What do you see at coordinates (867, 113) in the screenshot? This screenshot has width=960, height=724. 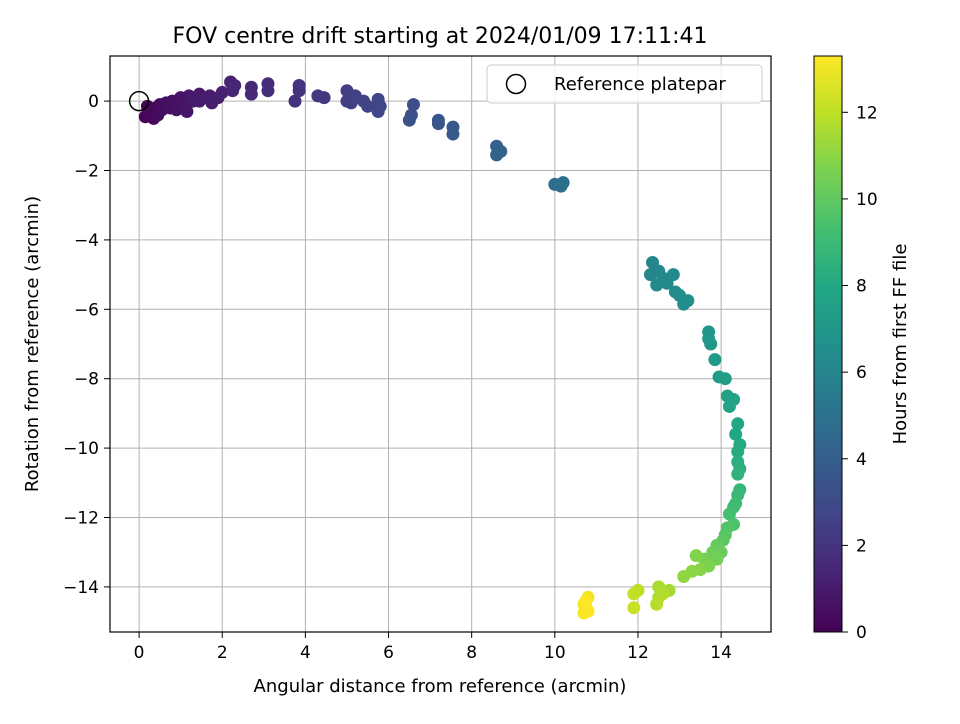 I see `colorbar-tick-label: 12` at bounding box center [867, 113].